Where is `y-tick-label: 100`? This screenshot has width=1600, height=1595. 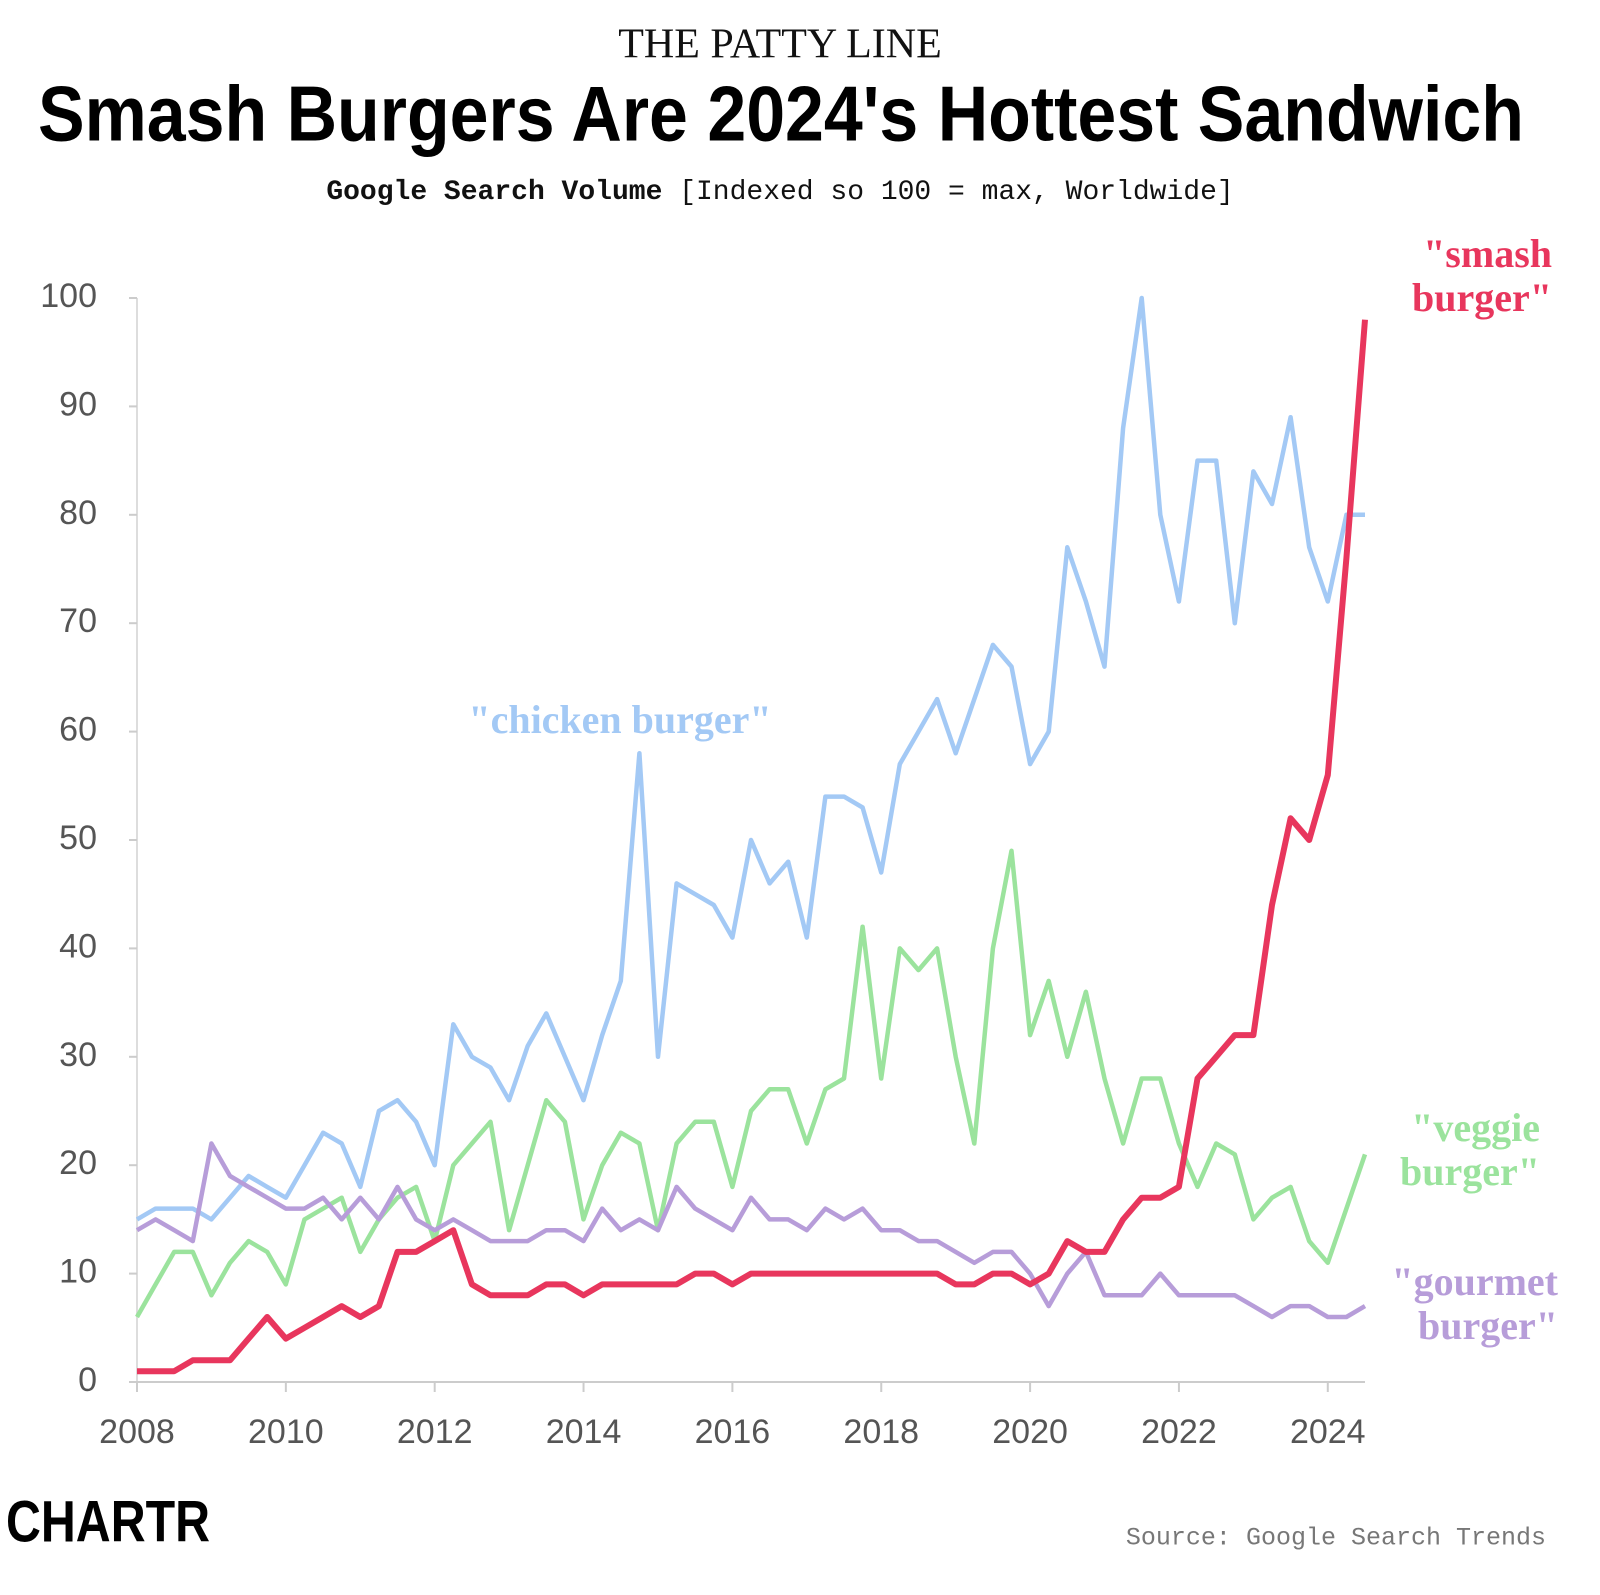
y-tick-label: 100 is located at coordinates (68, 296).